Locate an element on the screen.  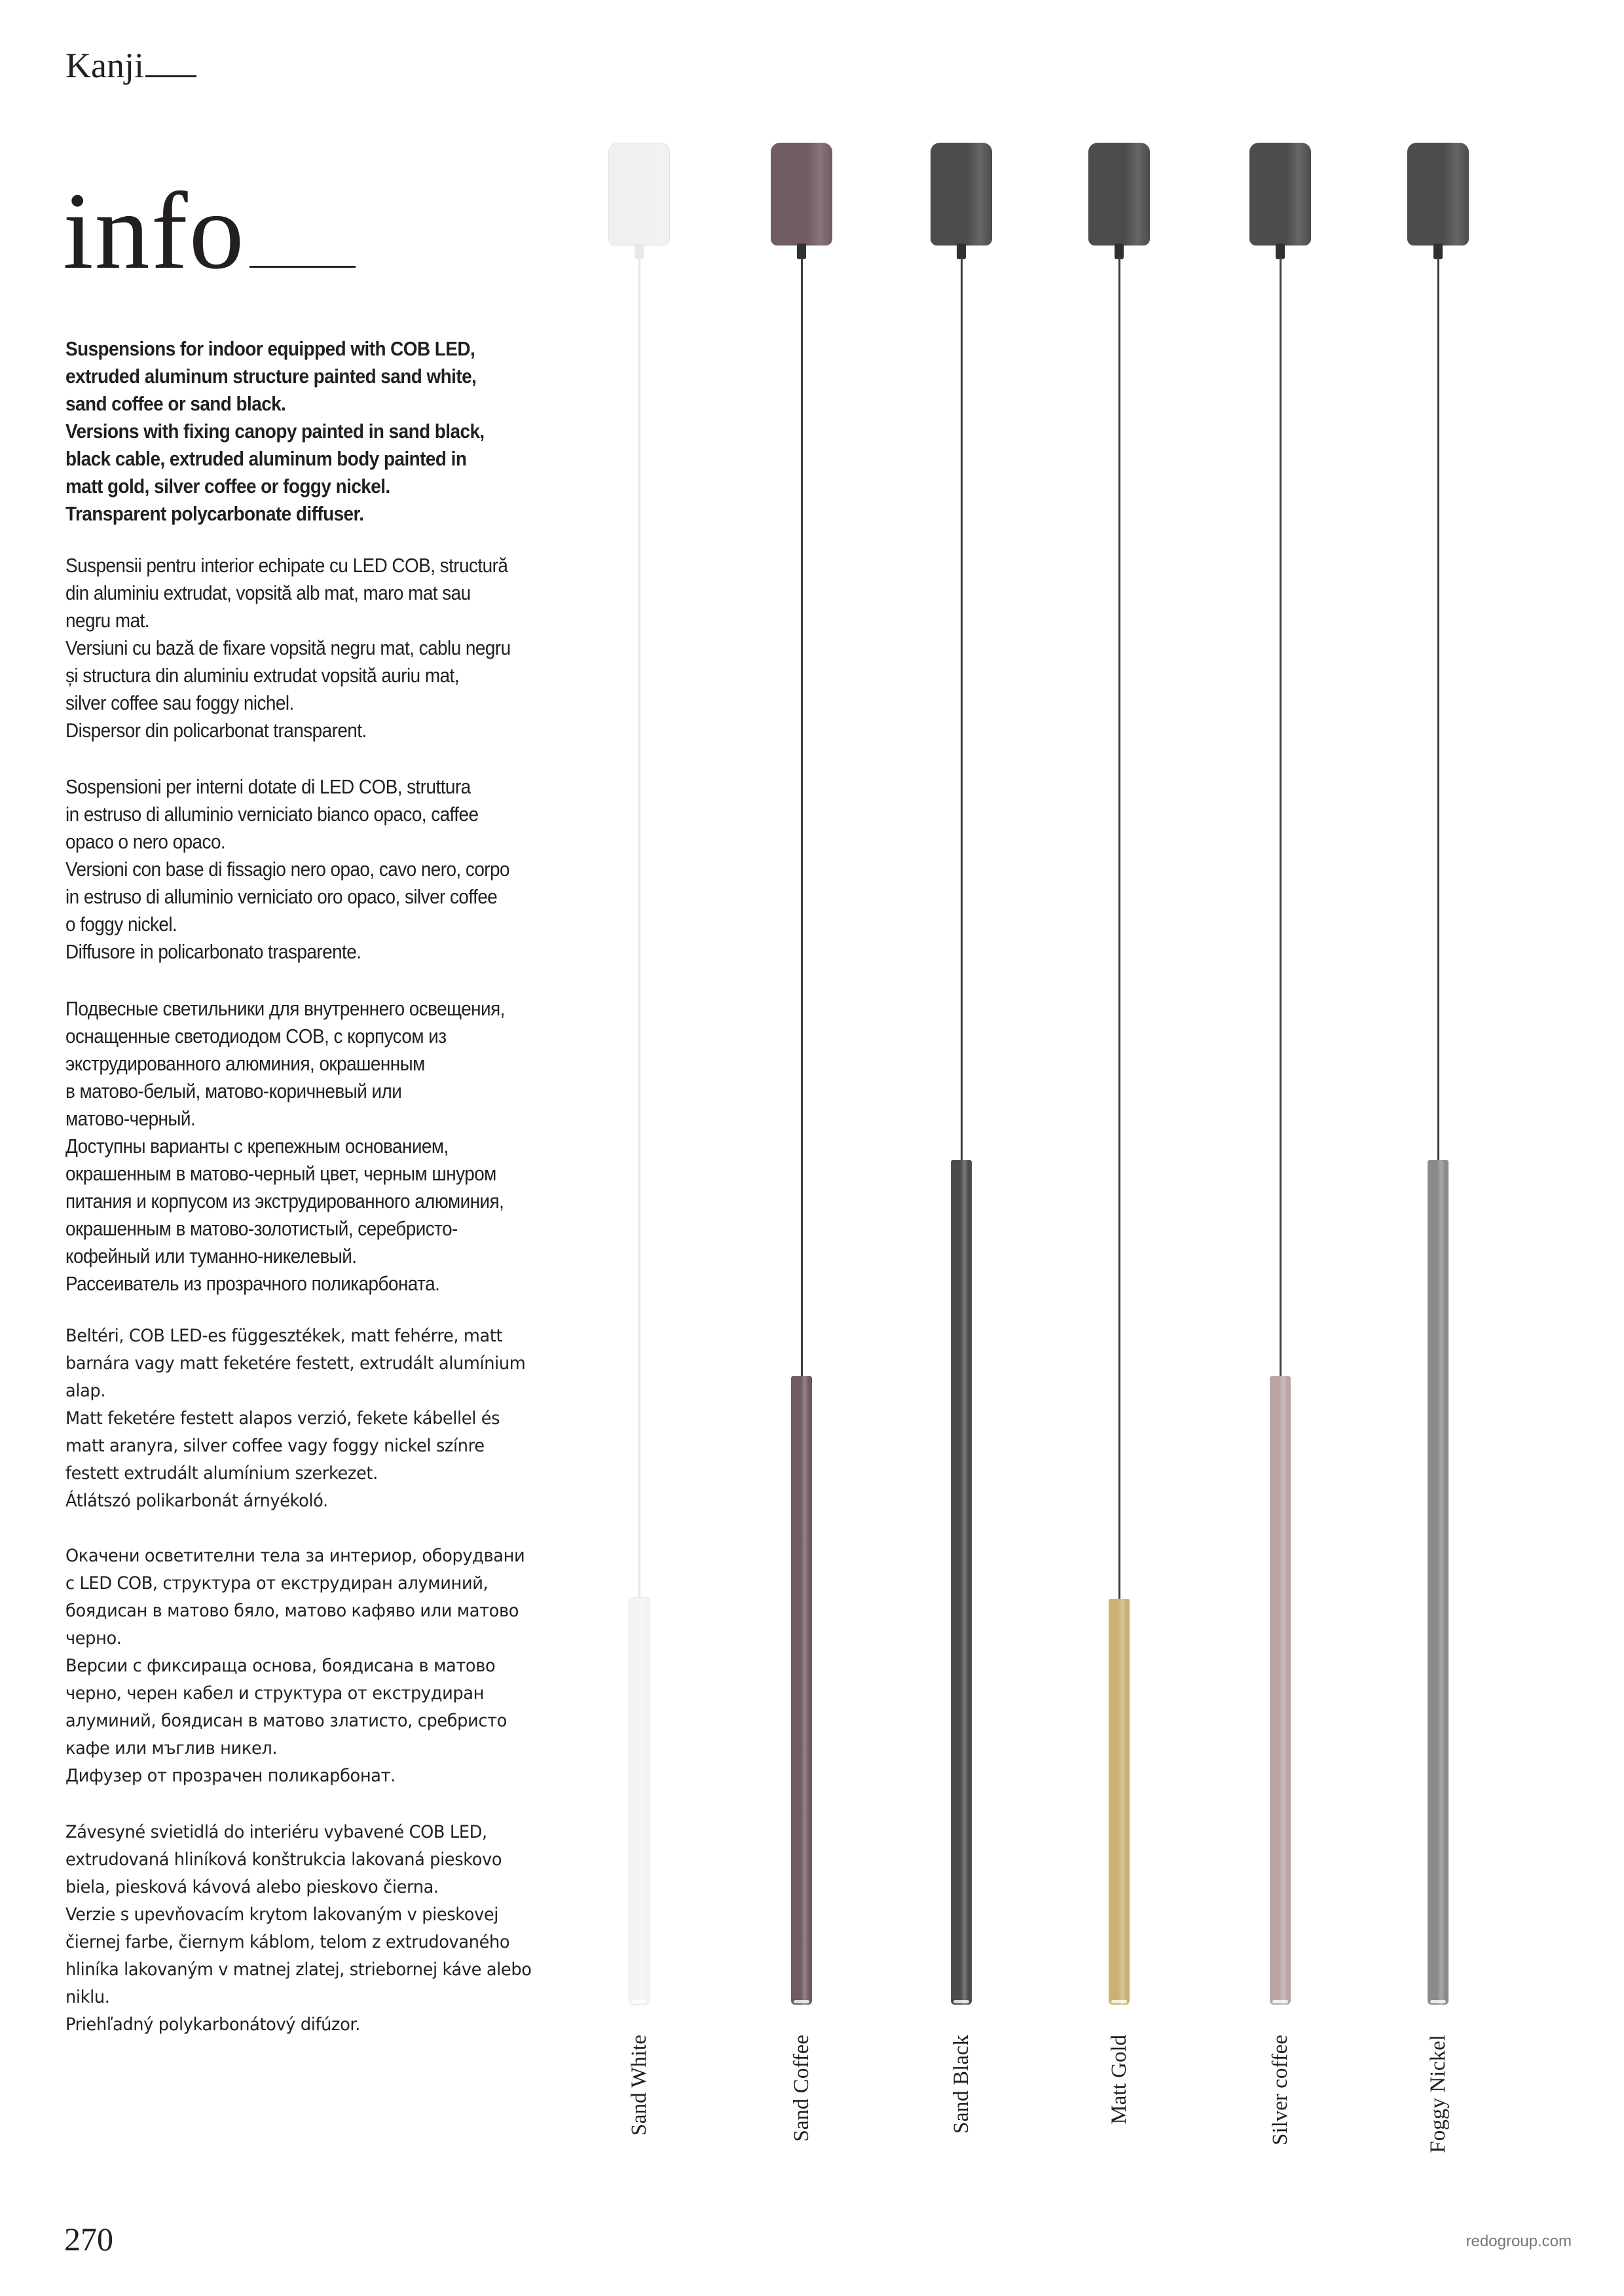
pendant-lamp: Sand Black is located at coordinates (961, 1113).